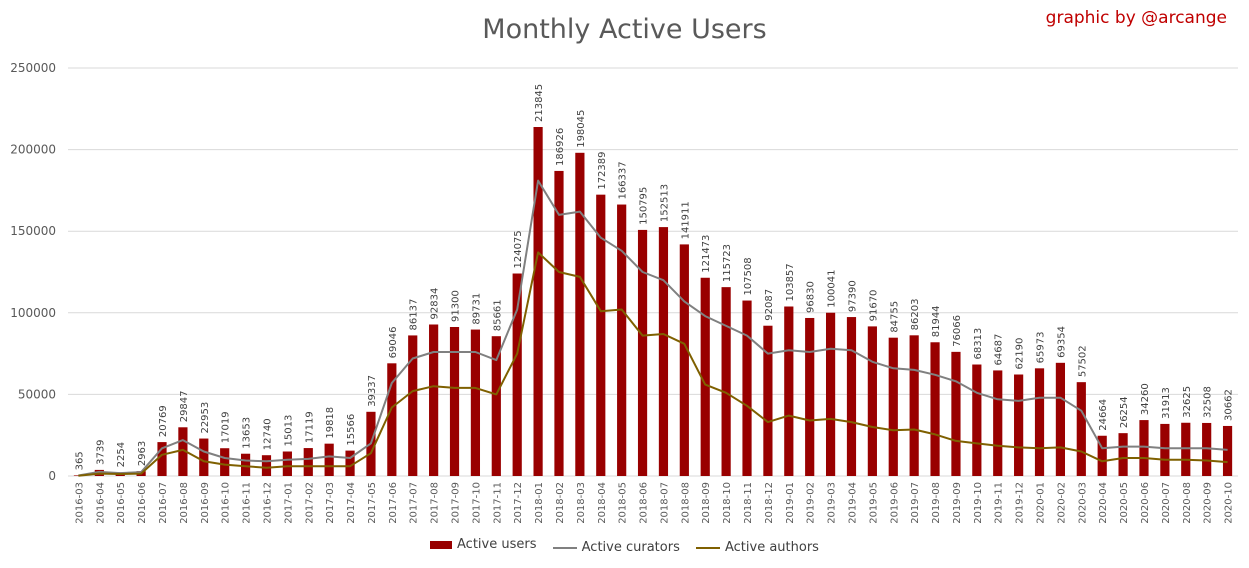 The width and height of the screenshot is (1249, 568). What do you see at coordinates (644, 503) in the screenshot?
I see `x-tick-label: 2018-06` at bounding box center [644, 503].